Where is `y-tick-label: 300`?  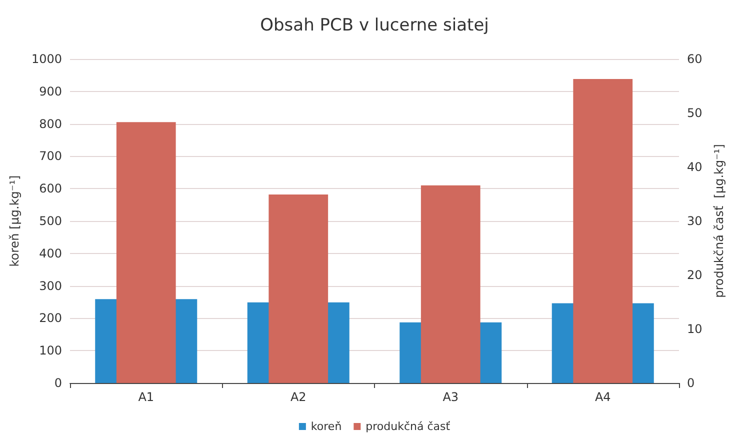
y-tick-label: 300 is located at coordinates (50, 285).